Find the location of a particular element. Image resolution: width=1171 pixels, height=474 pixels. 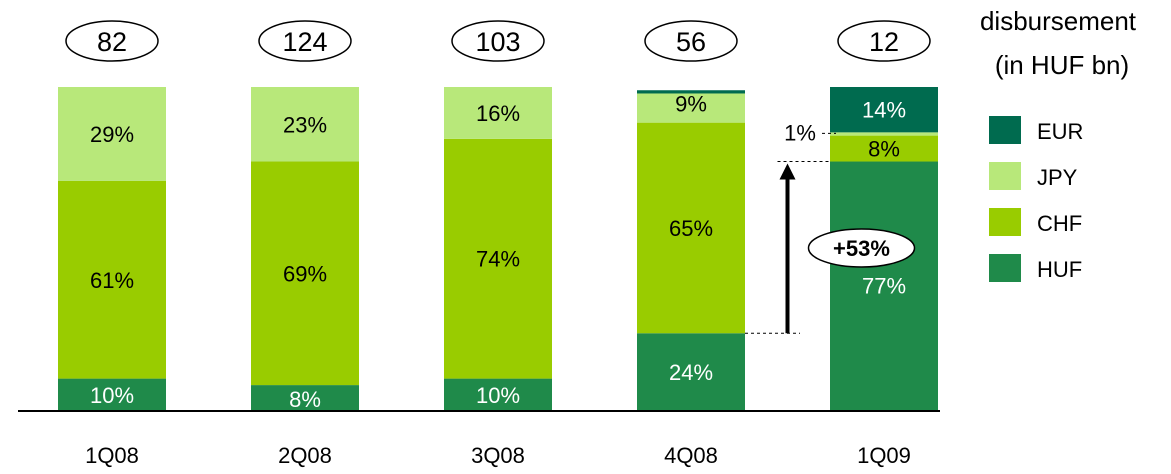

legend-label-eur: EUR is located at coordinates (1060, 131).